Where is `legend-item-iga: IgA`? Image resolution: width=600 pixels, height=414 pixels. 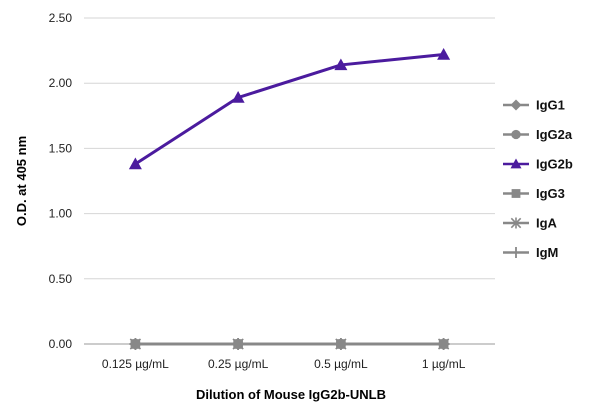
legend-item-iga: IgA is located at coordinates (530, 223).